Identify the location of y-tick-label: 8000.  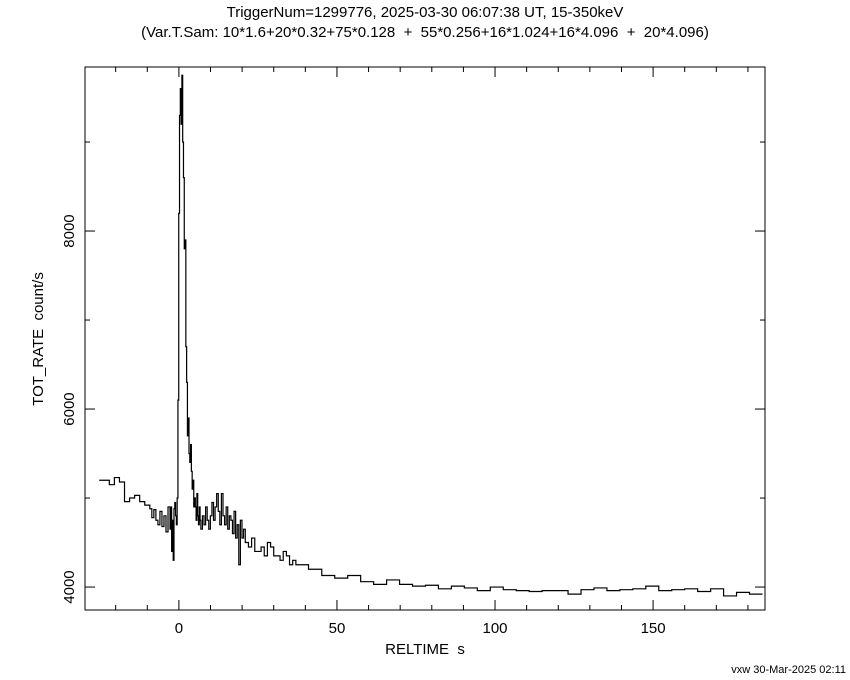
(69, 230).